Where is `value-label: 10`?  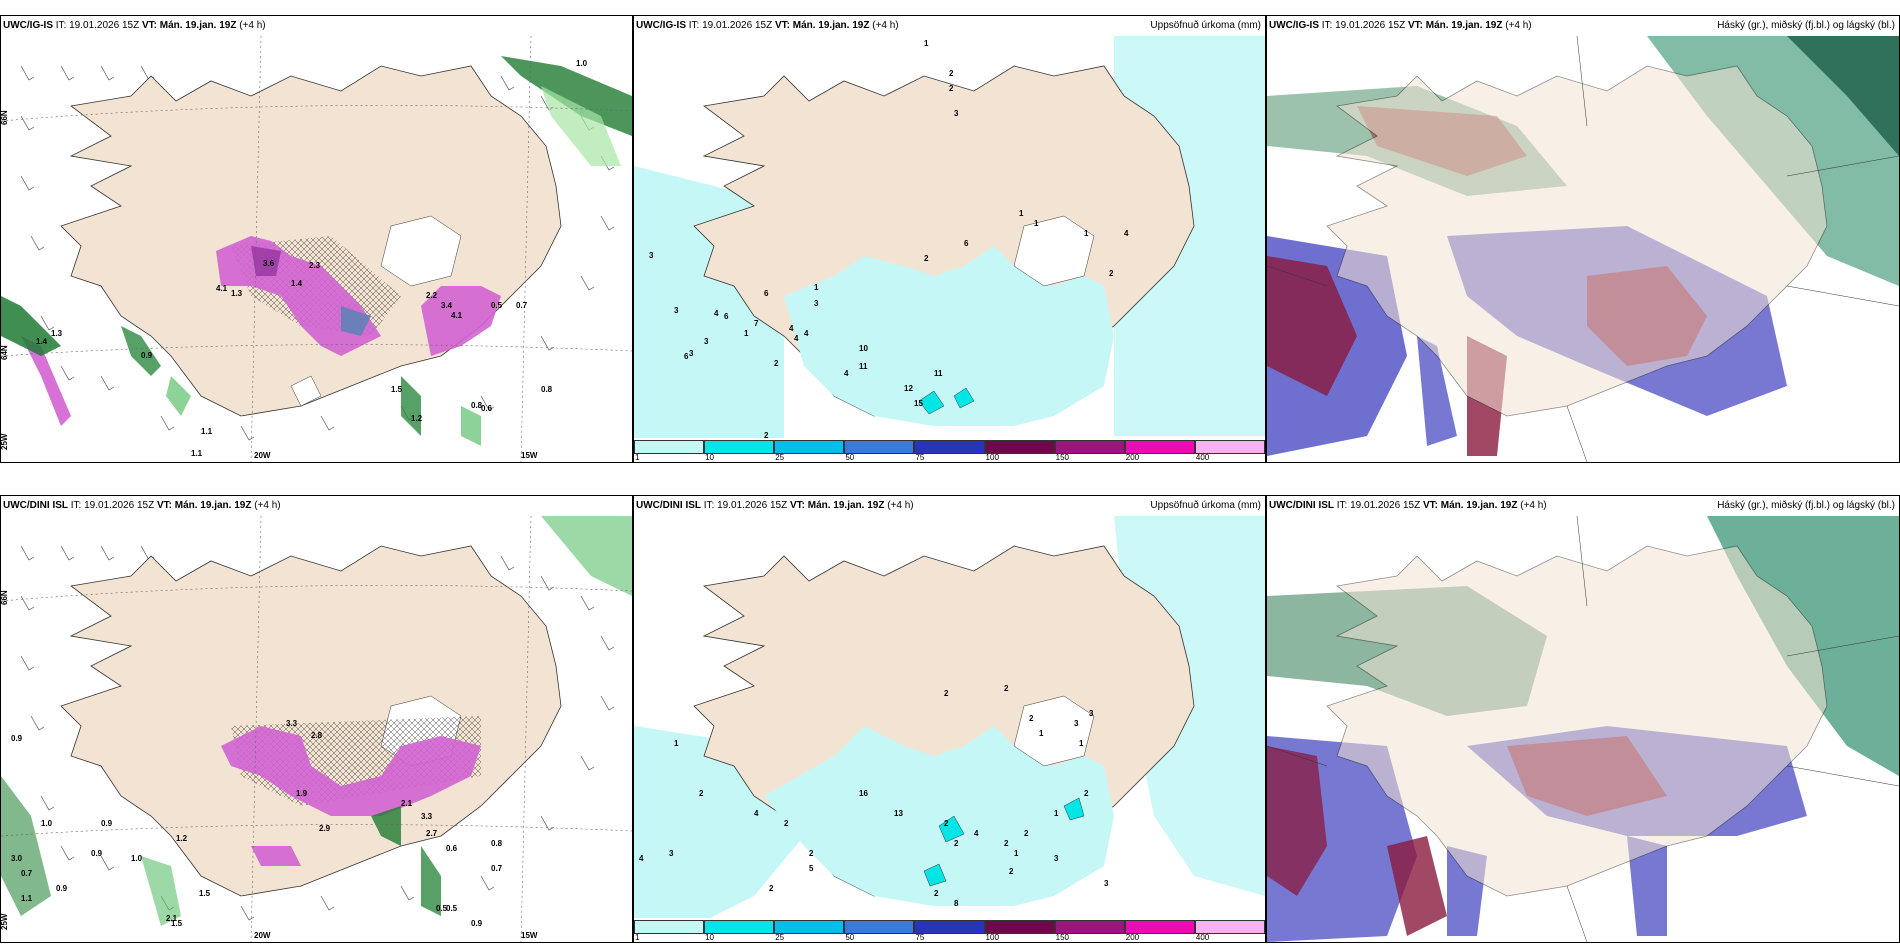 value-label: 10 is located at coordinates (863, 348).